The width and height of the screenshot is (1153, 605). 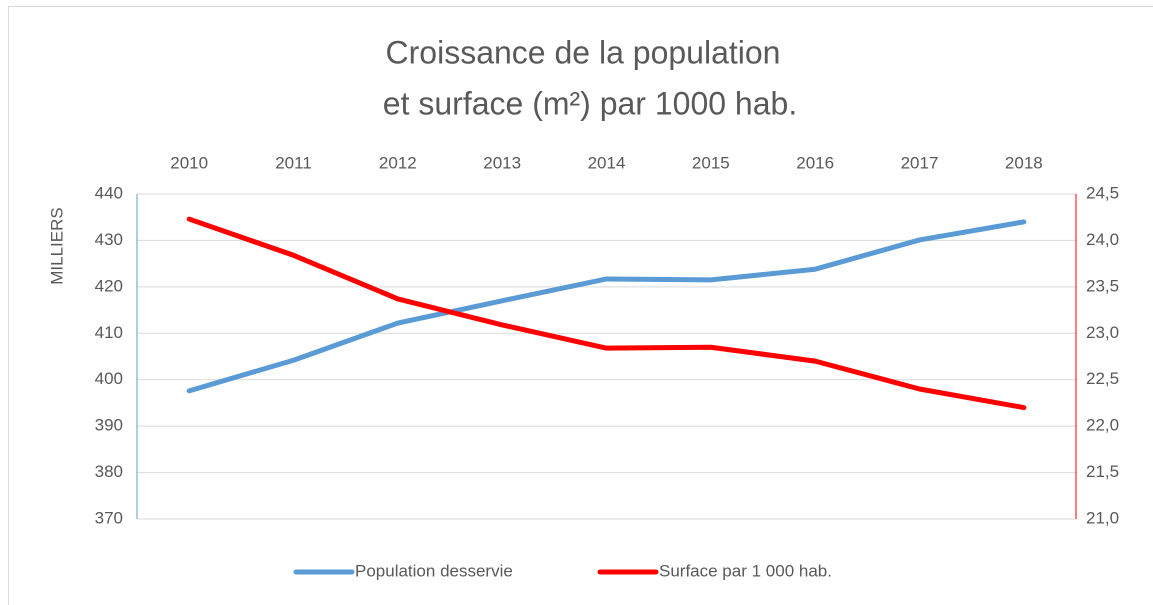 I want to click on y-tick-label: 400, so click(x=109, y=378).